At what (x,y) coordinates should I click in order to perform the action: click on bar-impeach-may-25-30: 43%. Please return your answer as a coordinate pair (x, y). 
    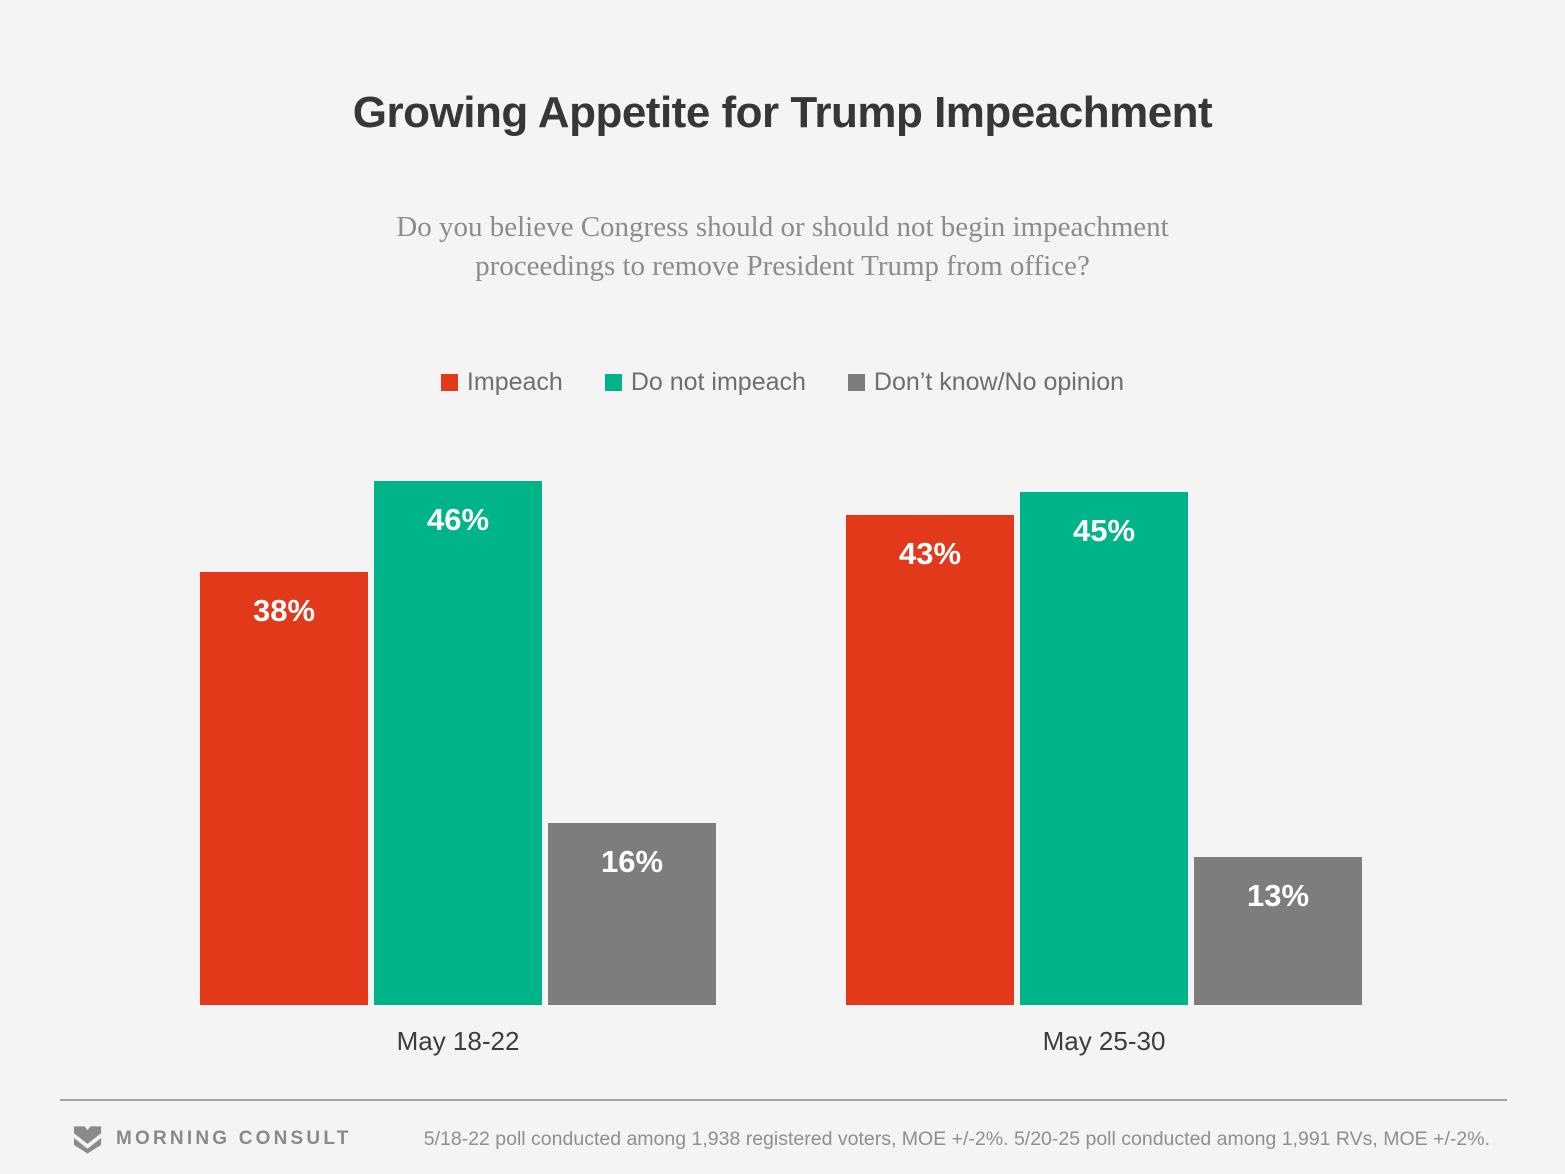
    Looking at the image, I should click on (930, 759).